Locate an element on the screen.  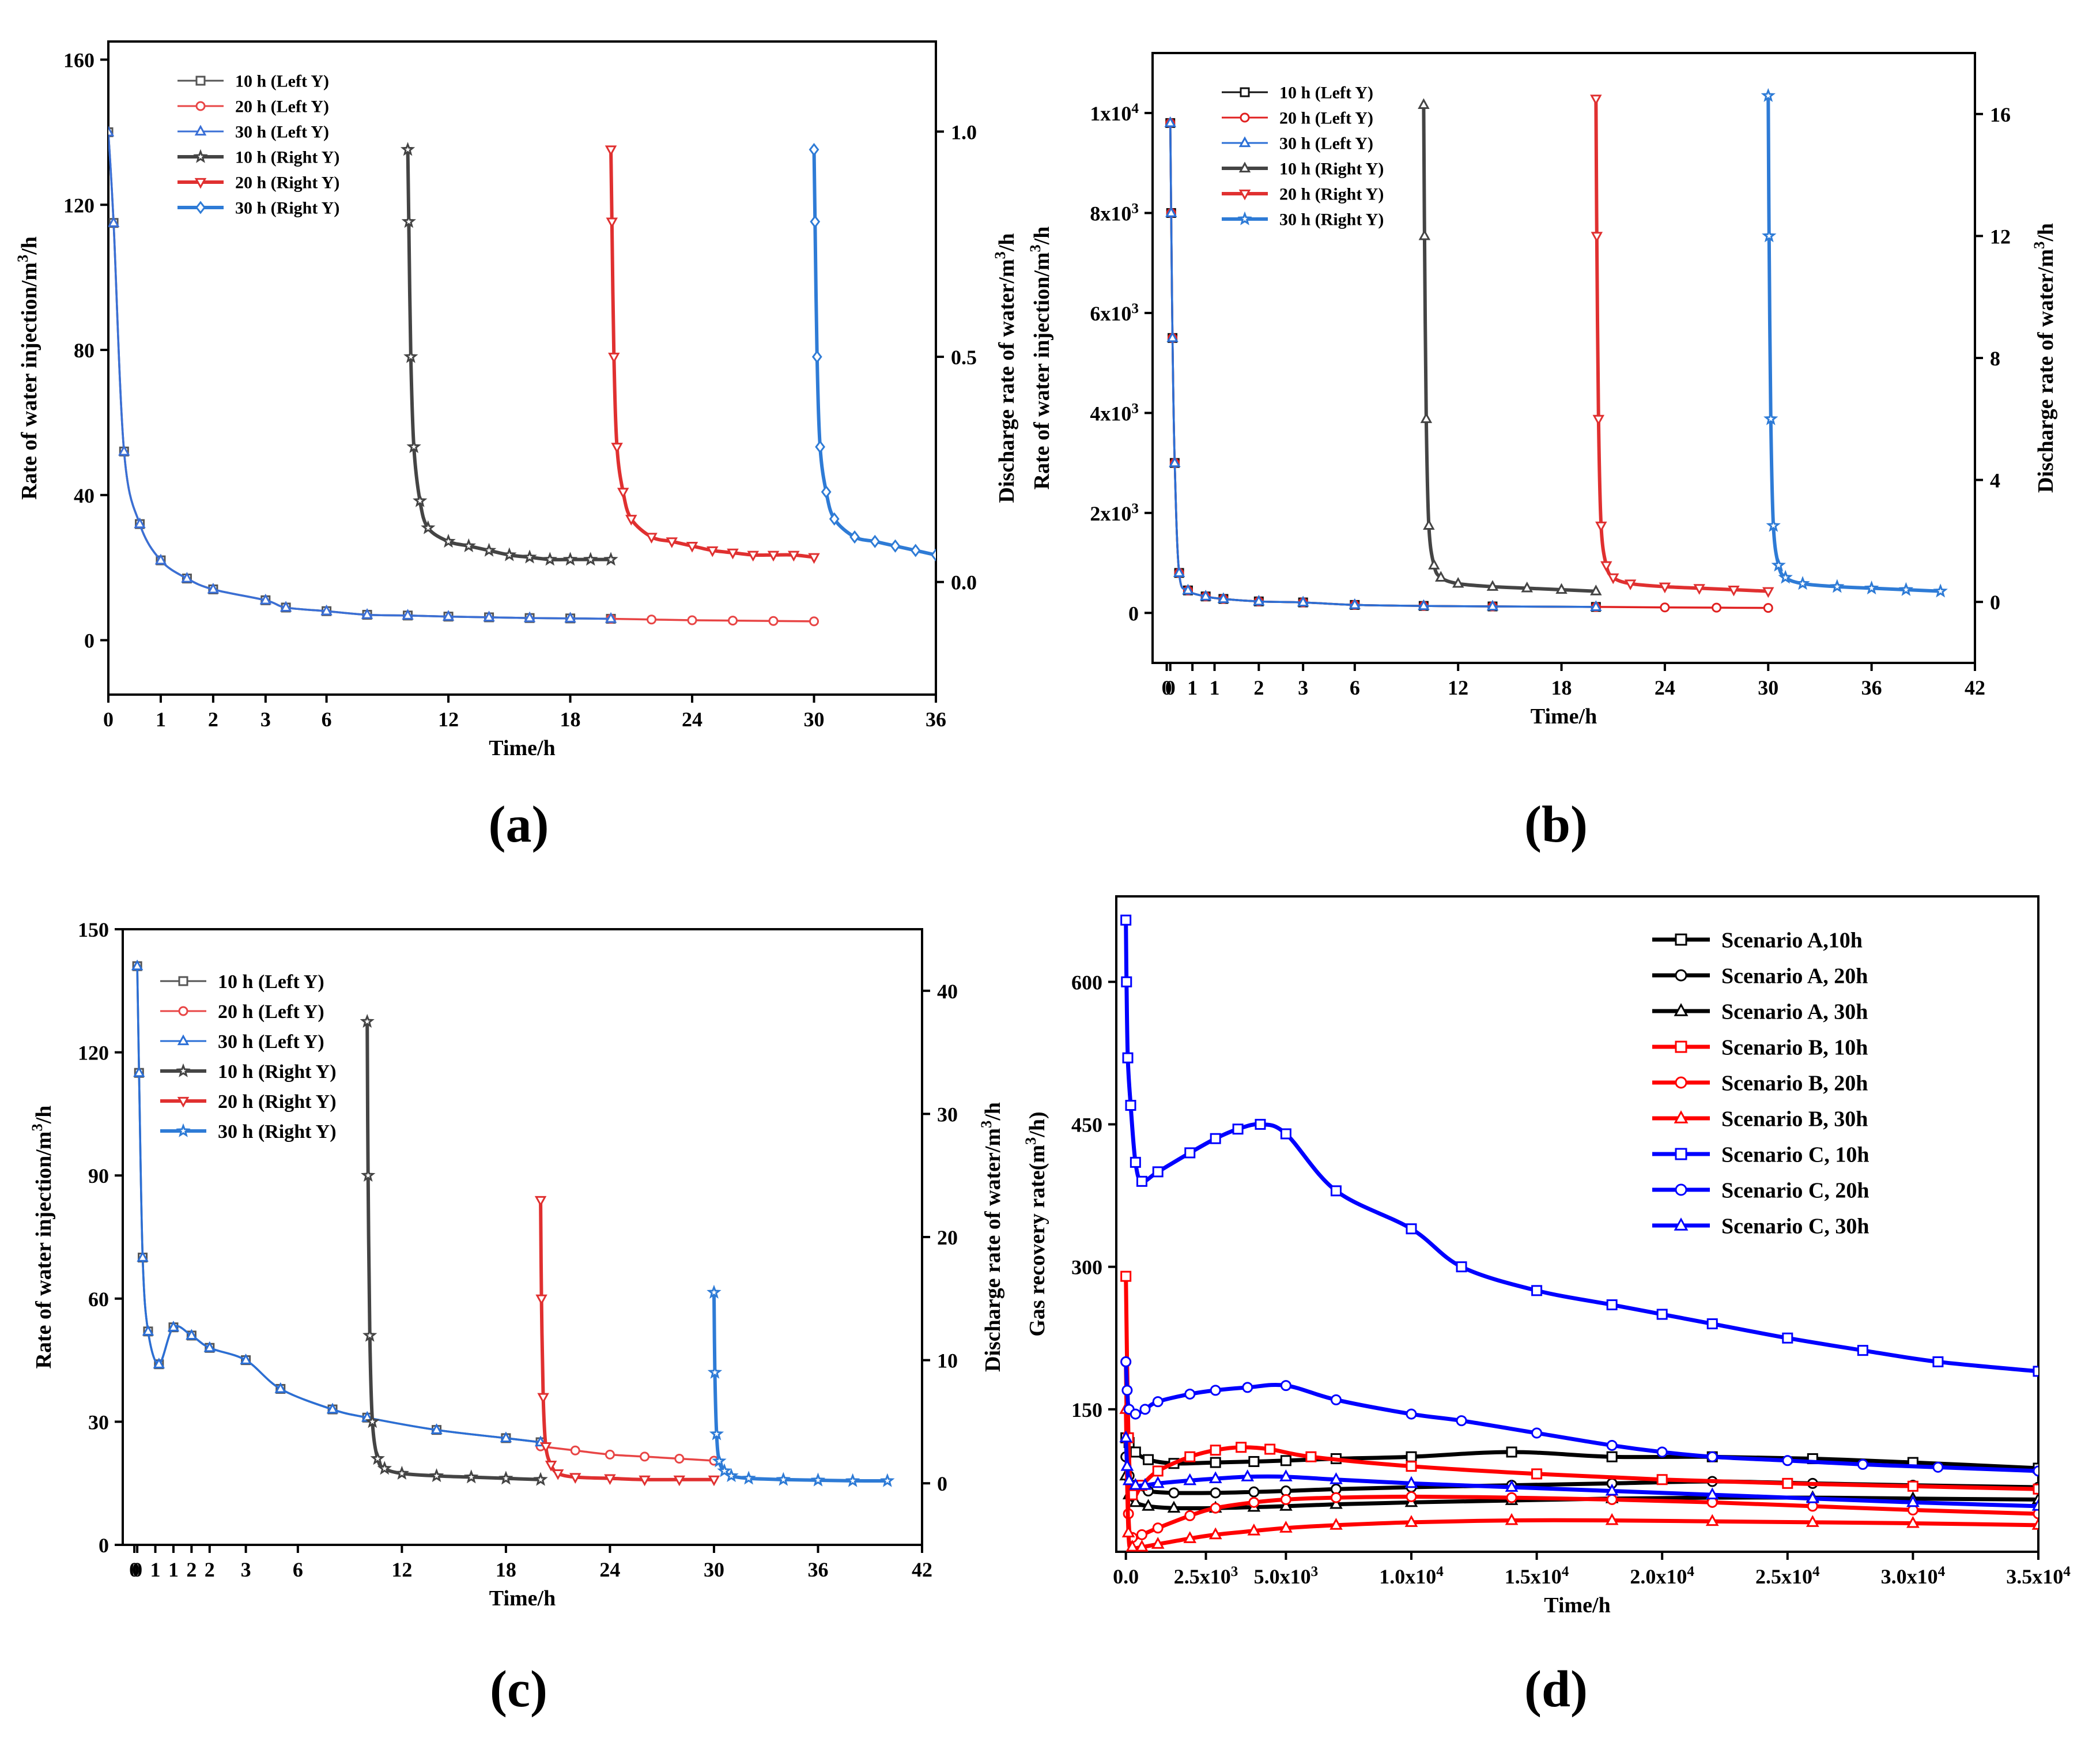
y-tick-label: 450 is located at coordinates (1086, 1124).